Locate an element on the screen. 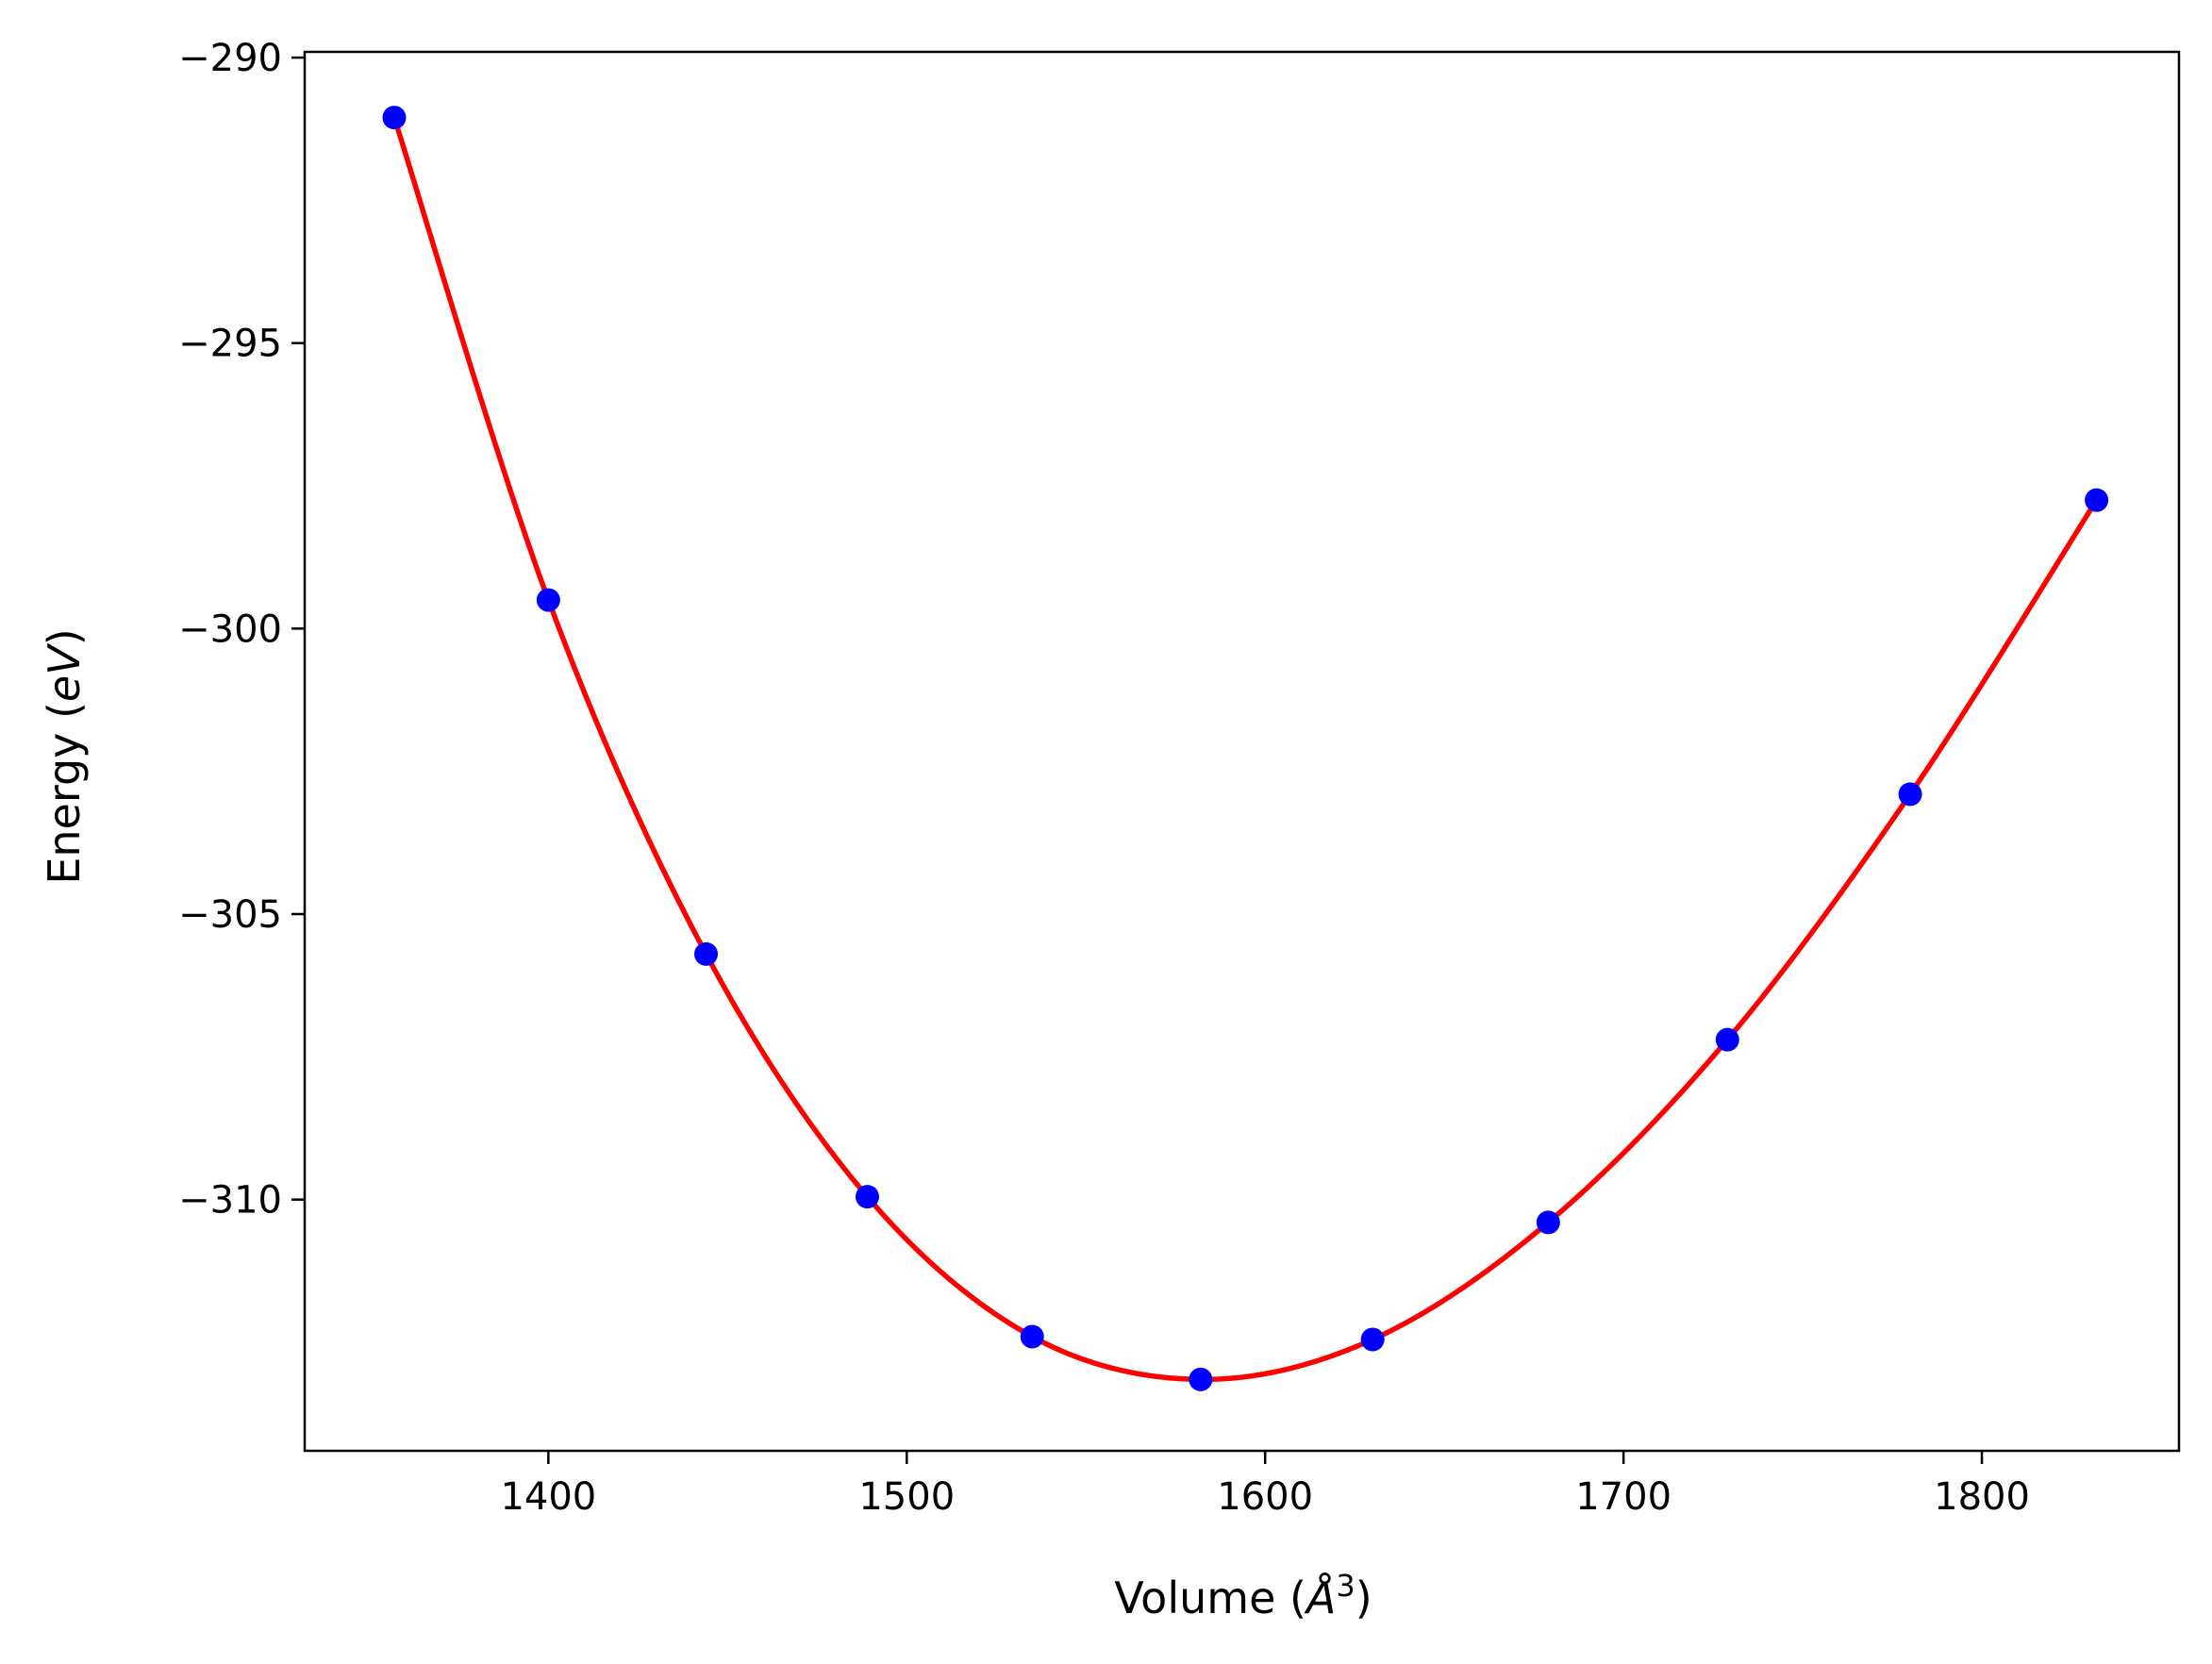 This screenshot has height=1664, width=2212. x-tick-label: 1400 is located at coordinates (548, 1497).